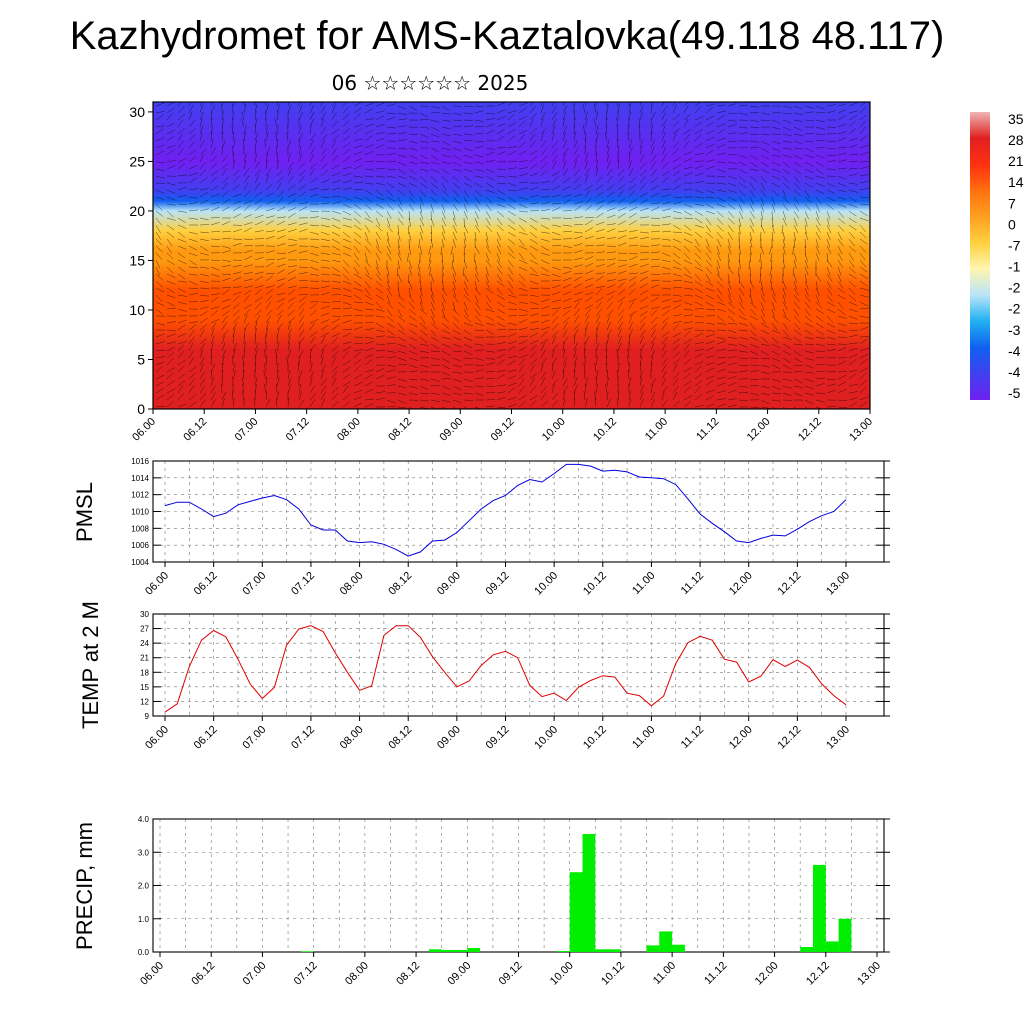 Image resolution: width=1024 pixels, height=1024 pixels. I want to click on colorbar-label: -1, so click(1014, 267).